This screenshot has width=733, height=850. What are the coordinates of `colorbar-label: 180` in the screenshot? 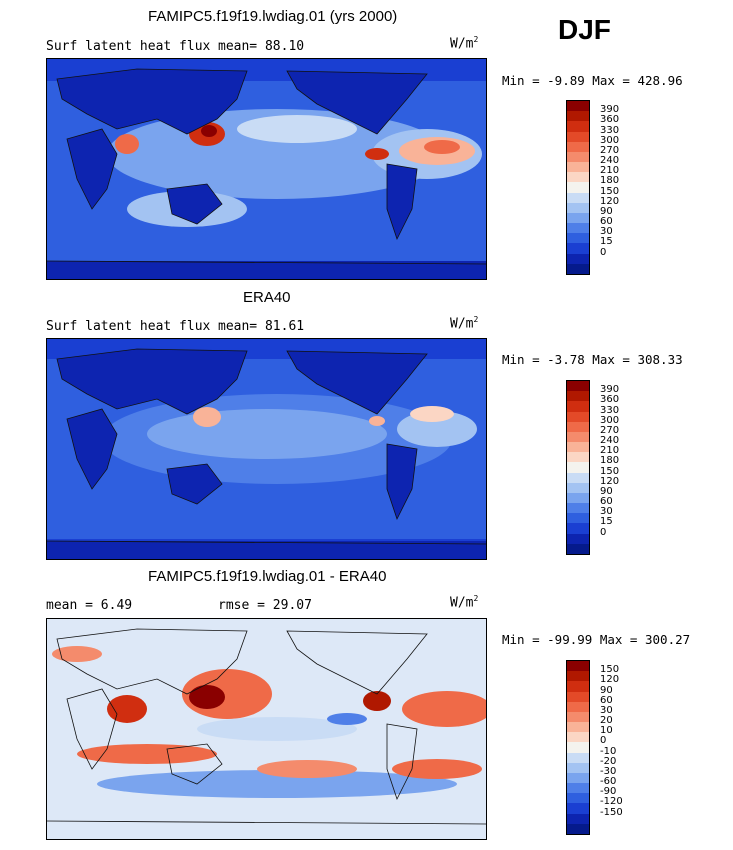 It's located at (610, 181).